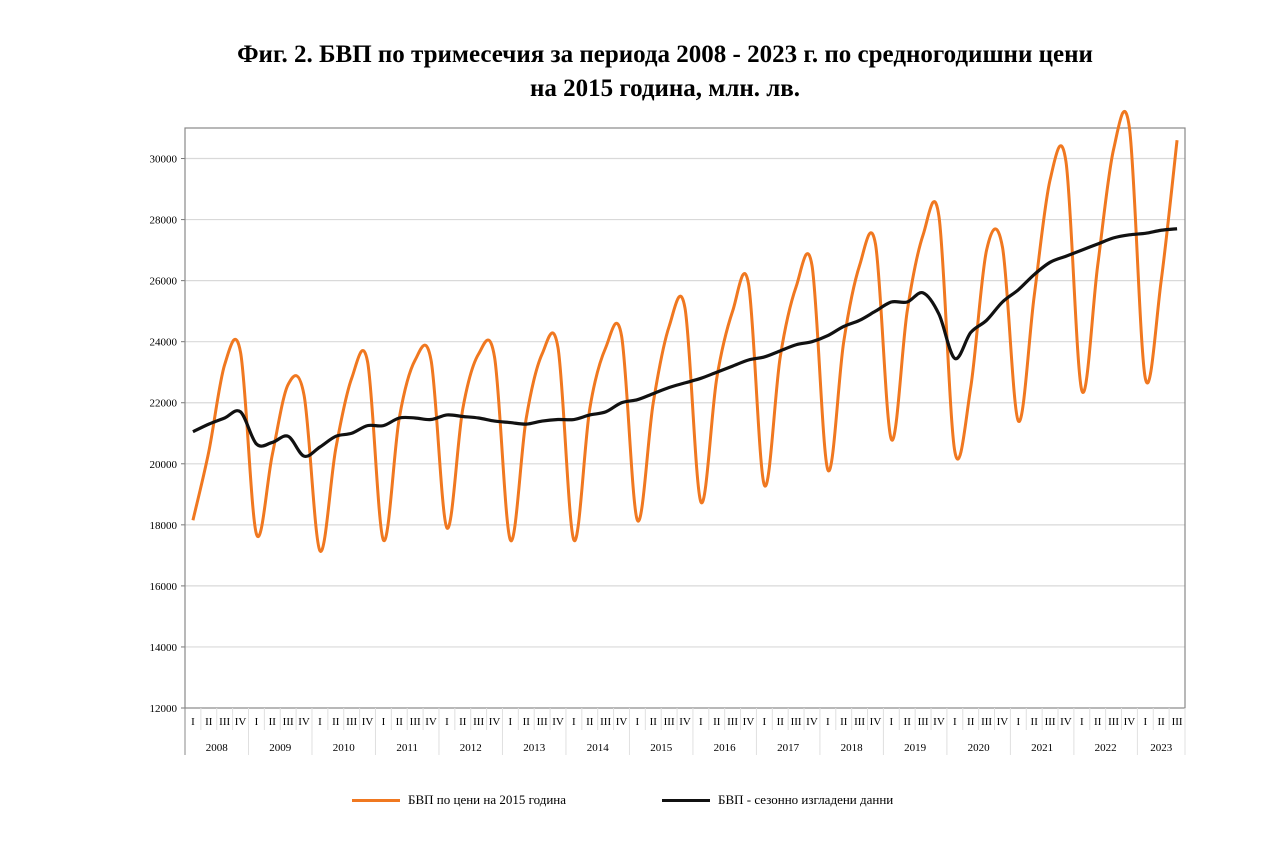 The width and height of the screenshot is (1280, 855). Describe the element at coordinates (280, 748) in the screenshot. I see `x-year-label: 2009` at that location.